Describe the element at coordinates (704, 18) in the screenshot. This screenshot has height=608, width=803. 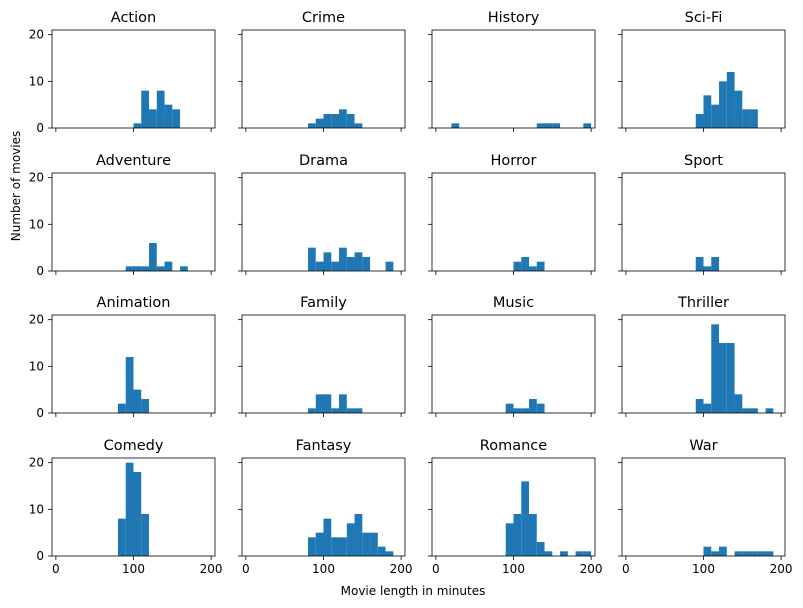
I see `panel-title: Sci-Fi` at that location.